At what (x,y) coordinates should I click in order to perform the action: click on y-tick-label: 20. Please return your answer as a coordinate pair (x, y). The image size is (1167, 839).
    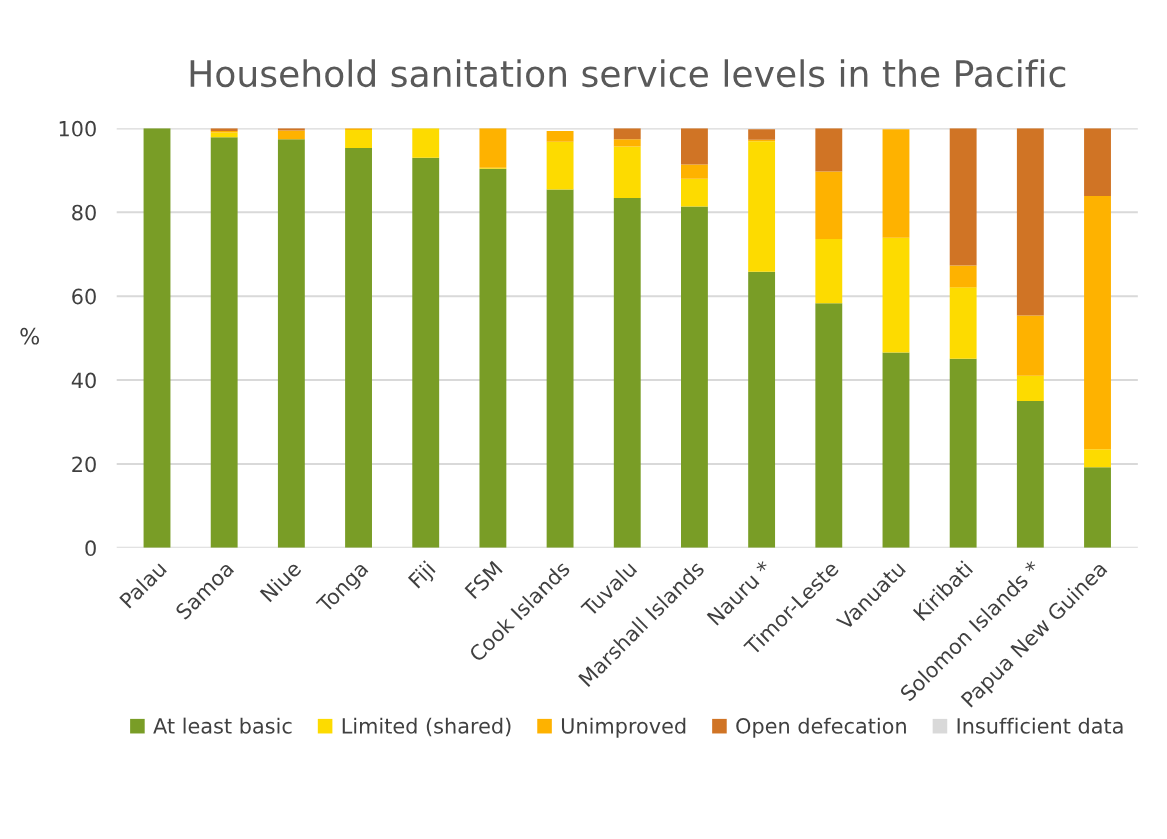
    Looking at the image, I should click on (84, 464).